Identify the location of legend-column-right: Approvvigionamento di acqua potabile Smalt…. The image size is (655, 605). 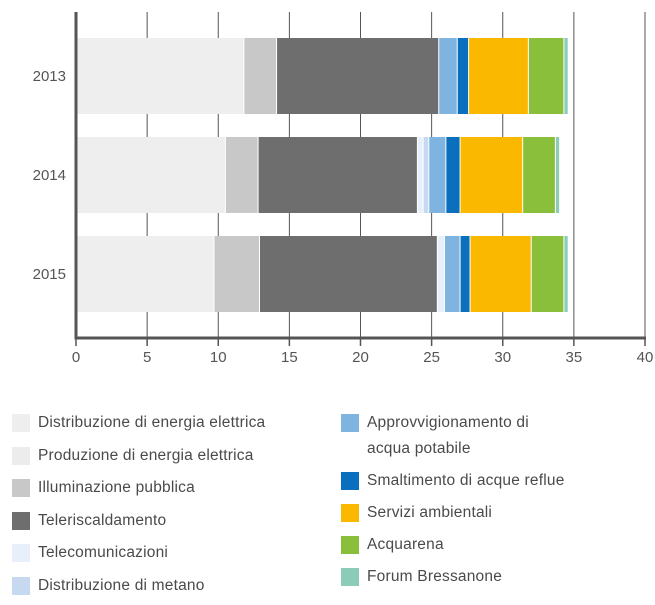
(491, 503).